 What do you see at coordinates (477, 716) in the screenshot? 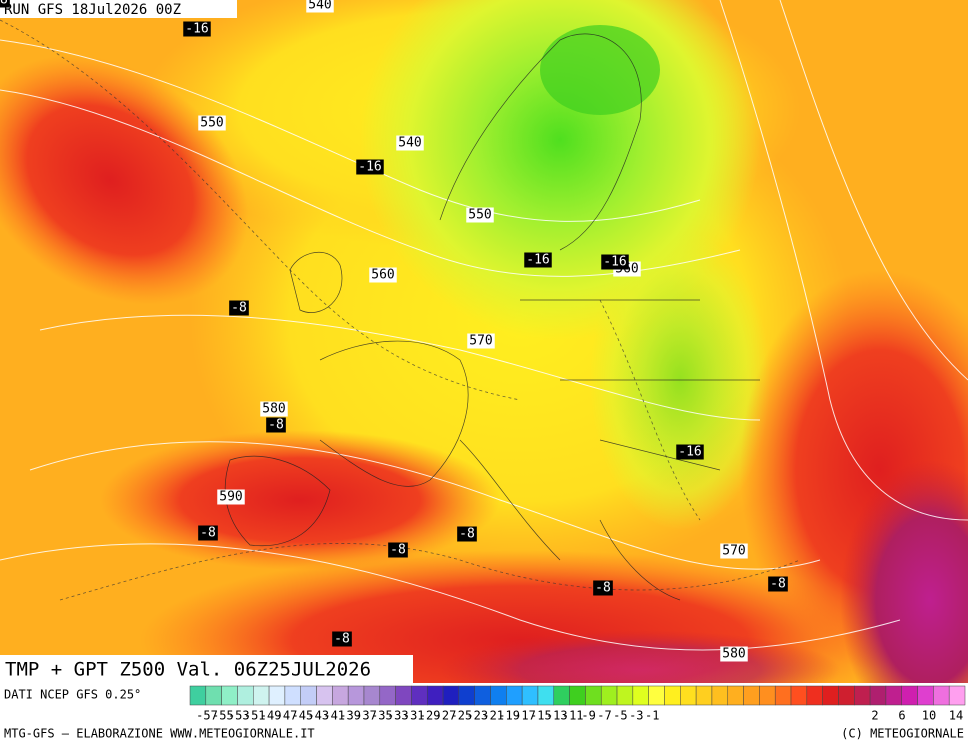
I see `colorbar-label: -23` at bounding box center [477, 716].